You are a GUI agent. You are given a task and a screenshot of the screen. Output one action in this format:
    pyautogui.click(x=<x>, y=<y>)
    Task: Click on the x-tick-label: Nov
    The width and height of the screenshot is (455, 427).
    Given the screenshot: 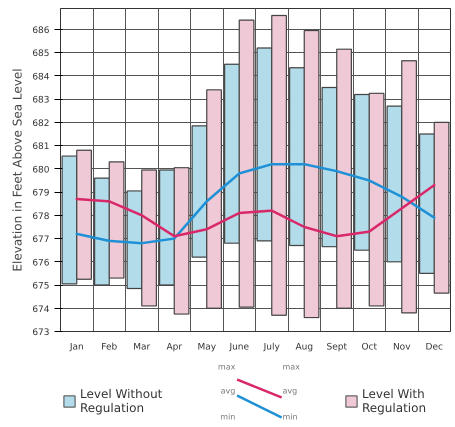 What is the action you would take?
    pyautogui.click(x=402, y=347)
    